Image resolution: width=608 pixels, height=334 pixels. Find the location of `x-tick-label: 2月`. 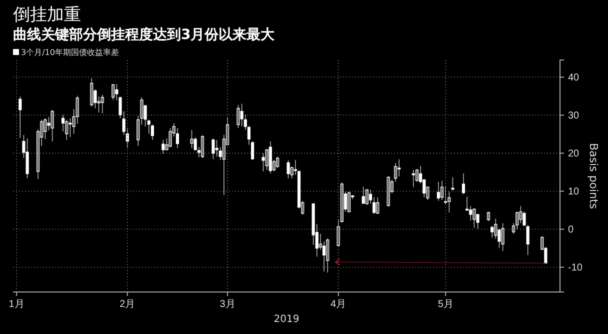

x-tick-label: 2月 is located at coordinates (128, 304).